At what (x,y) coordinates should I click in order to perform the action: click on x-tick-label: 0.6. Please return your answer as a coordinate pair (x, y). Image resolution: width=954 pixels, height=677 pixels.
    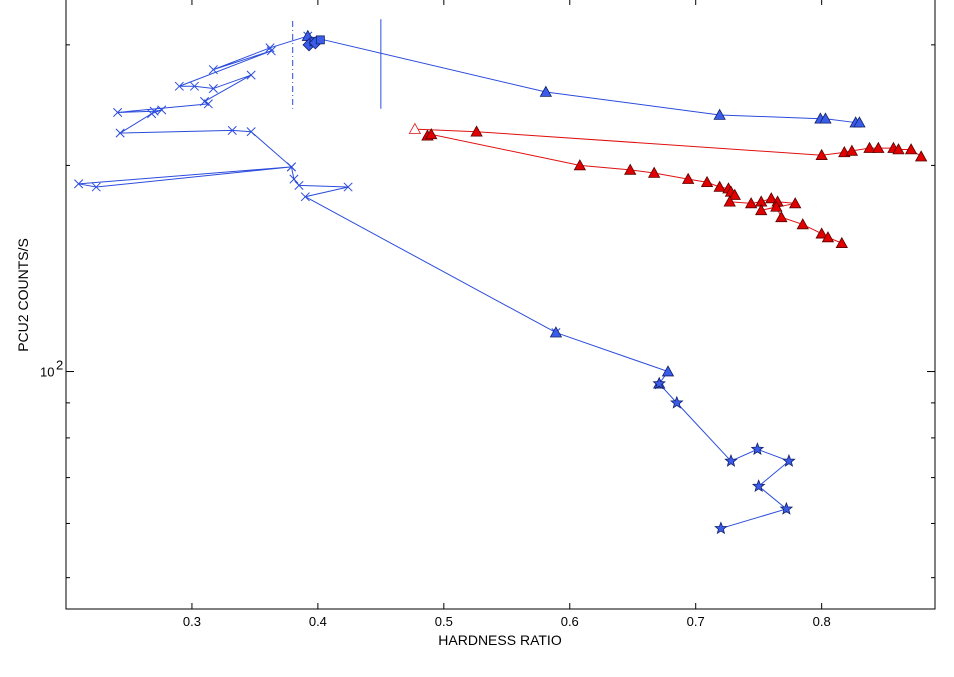
    Looking at the image, I should click on (570, 621).